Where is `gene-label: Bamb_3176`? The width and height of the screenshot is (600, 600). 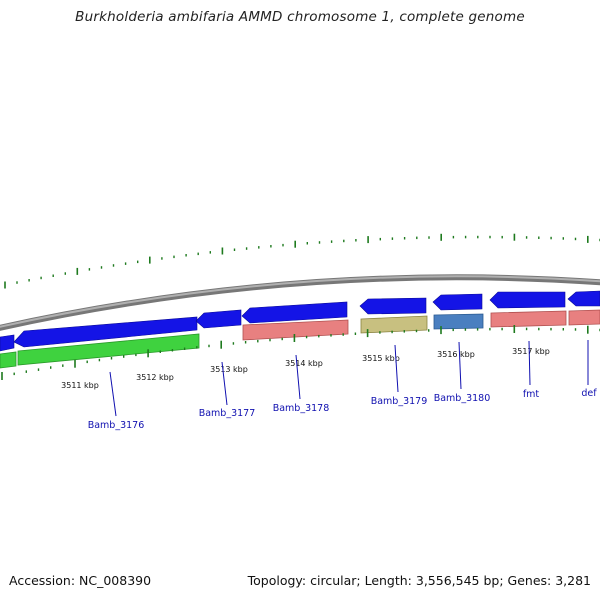
gene-label: Bamb_3176 is located at coordinates (116, 425).